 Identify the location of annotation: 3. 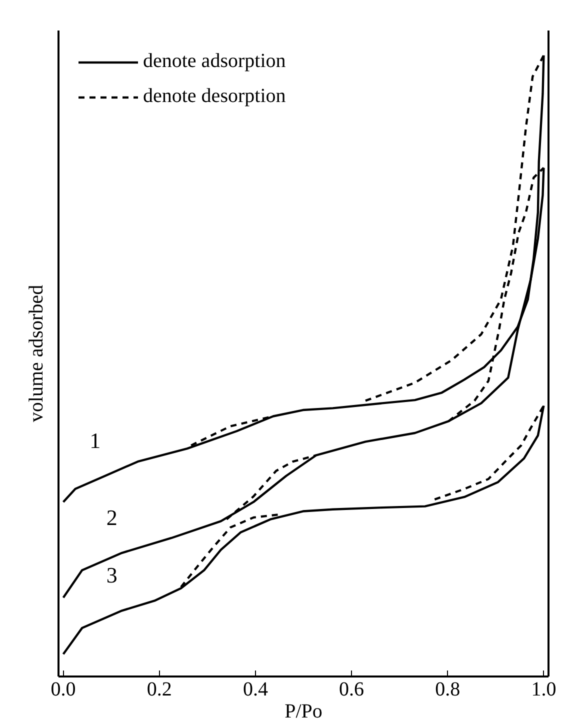
(112, 575).